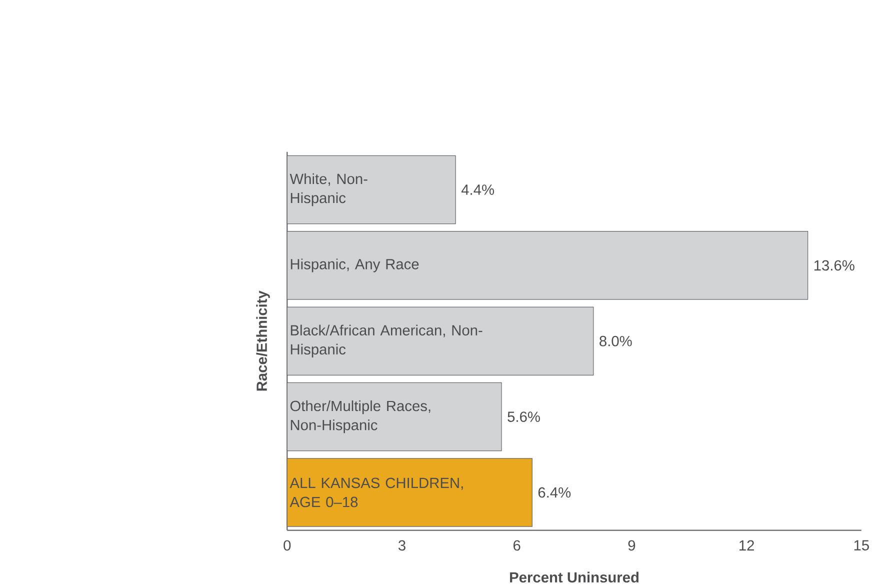  Describe the element at coordinates (554, 492) in the screenshot. I see `data-label: 6.4%` at that location.